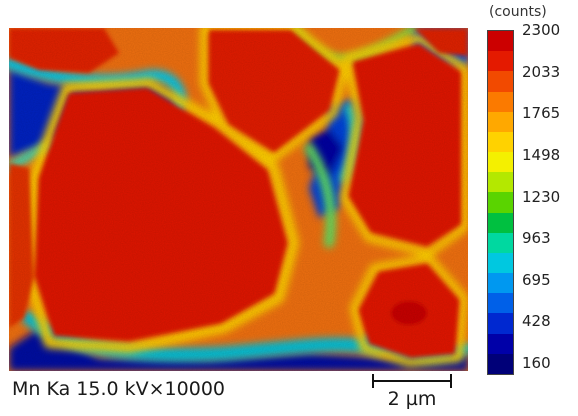  What do you see at coordinates (536, 321) in the screenshot?
I see `colorbar-tick-label: 428` at bounding box center [536, 321].